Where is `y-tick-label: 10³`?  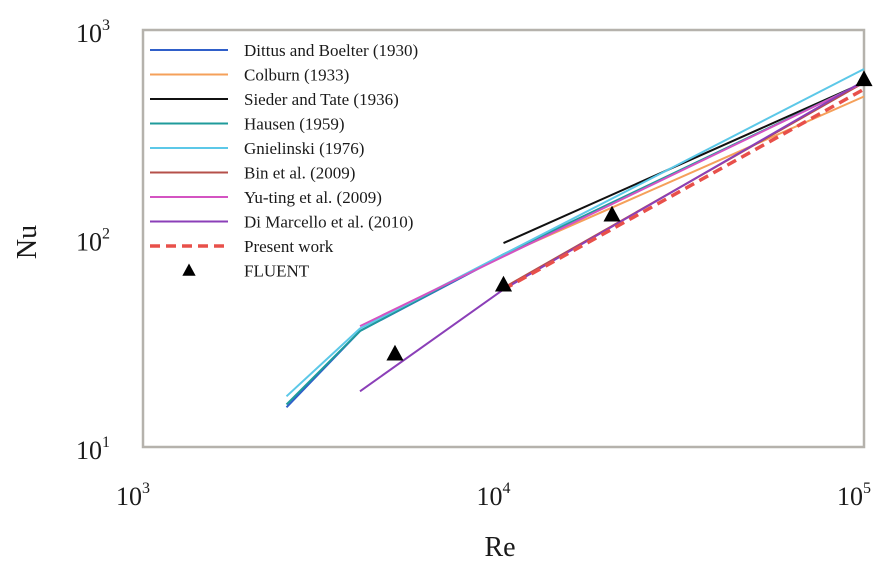
y-tick-label: 10³ is located at coordinates (93, 32).